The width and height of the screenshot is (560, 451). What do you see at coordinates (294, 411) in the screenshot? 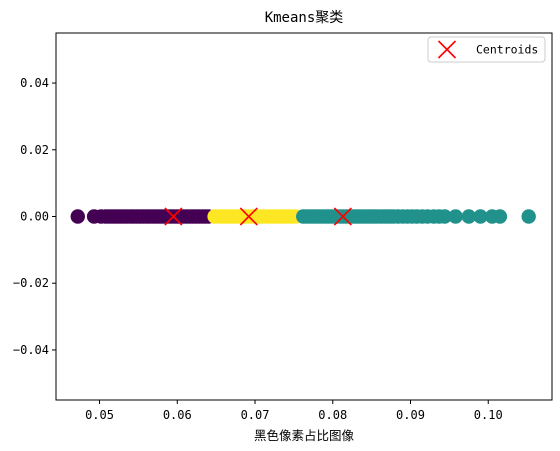
I see `x-axis-ticks: 0.05 0.06 0.07 0.08 0.09 0.10` at bounding box center [294, 411].